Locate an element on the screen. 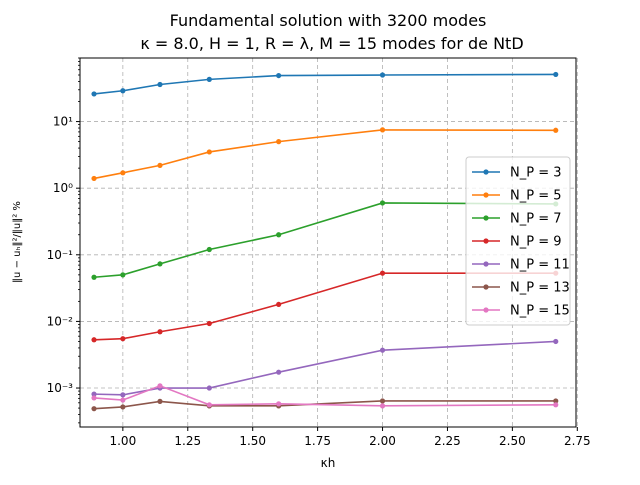 This screenshot has height=485, width=640. legend-item: N_P = 7 is located at coordinates (517, 219).